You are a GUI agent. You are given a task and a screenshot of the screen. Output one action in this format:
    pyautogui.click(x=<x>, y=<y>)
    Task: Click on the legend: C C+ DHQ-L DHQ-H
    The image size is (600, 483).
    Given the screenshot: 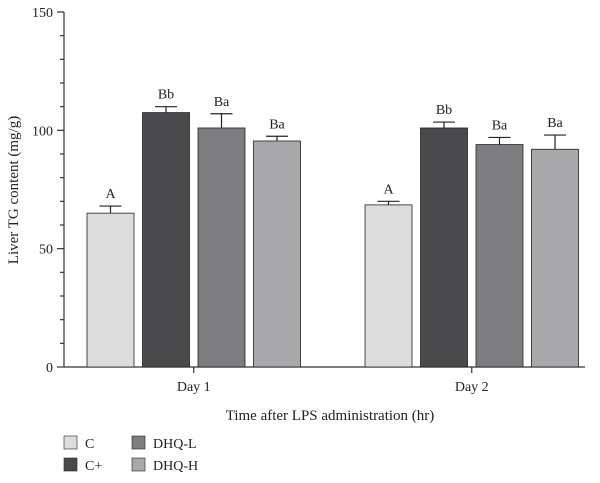 What is the action you would take?
    pyautogui.click(x=130, y=454)
    